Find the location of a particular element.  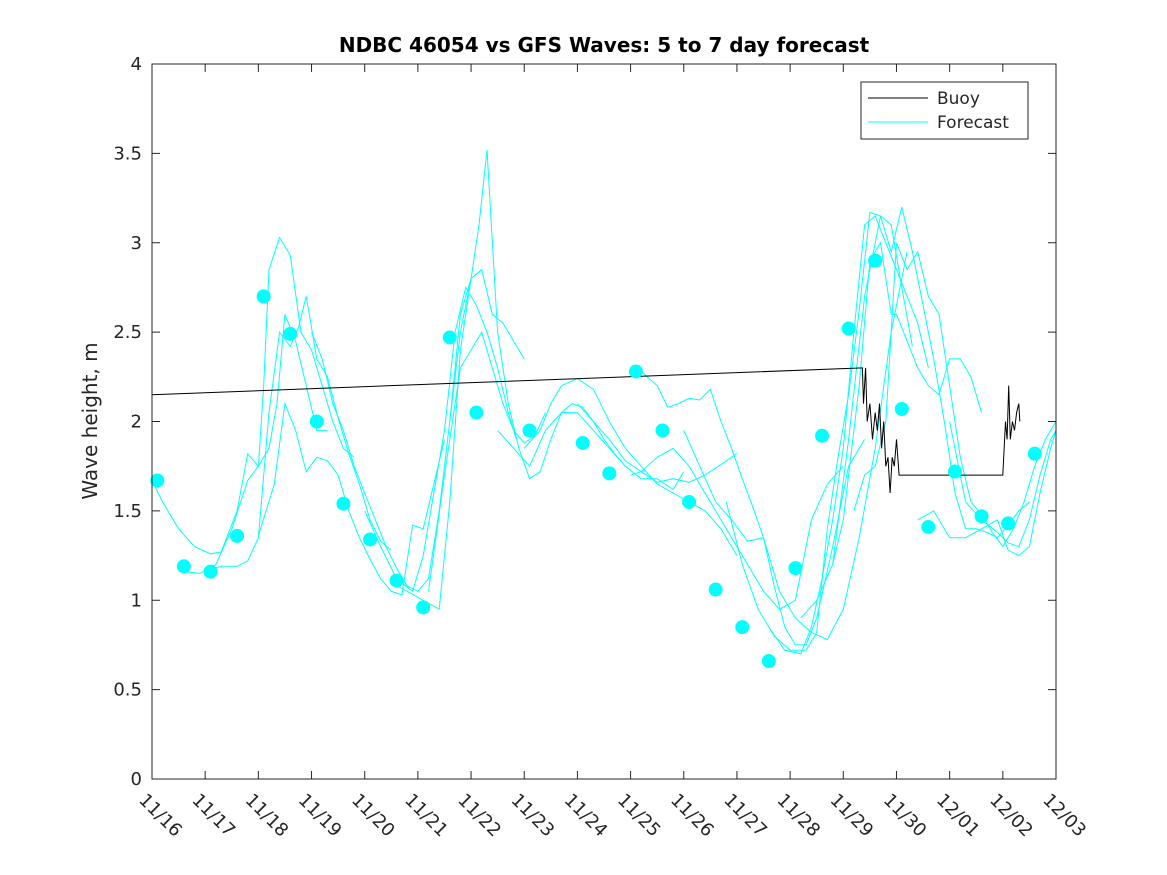

y-tick-label: 4 is located at coordinates (136, 64).